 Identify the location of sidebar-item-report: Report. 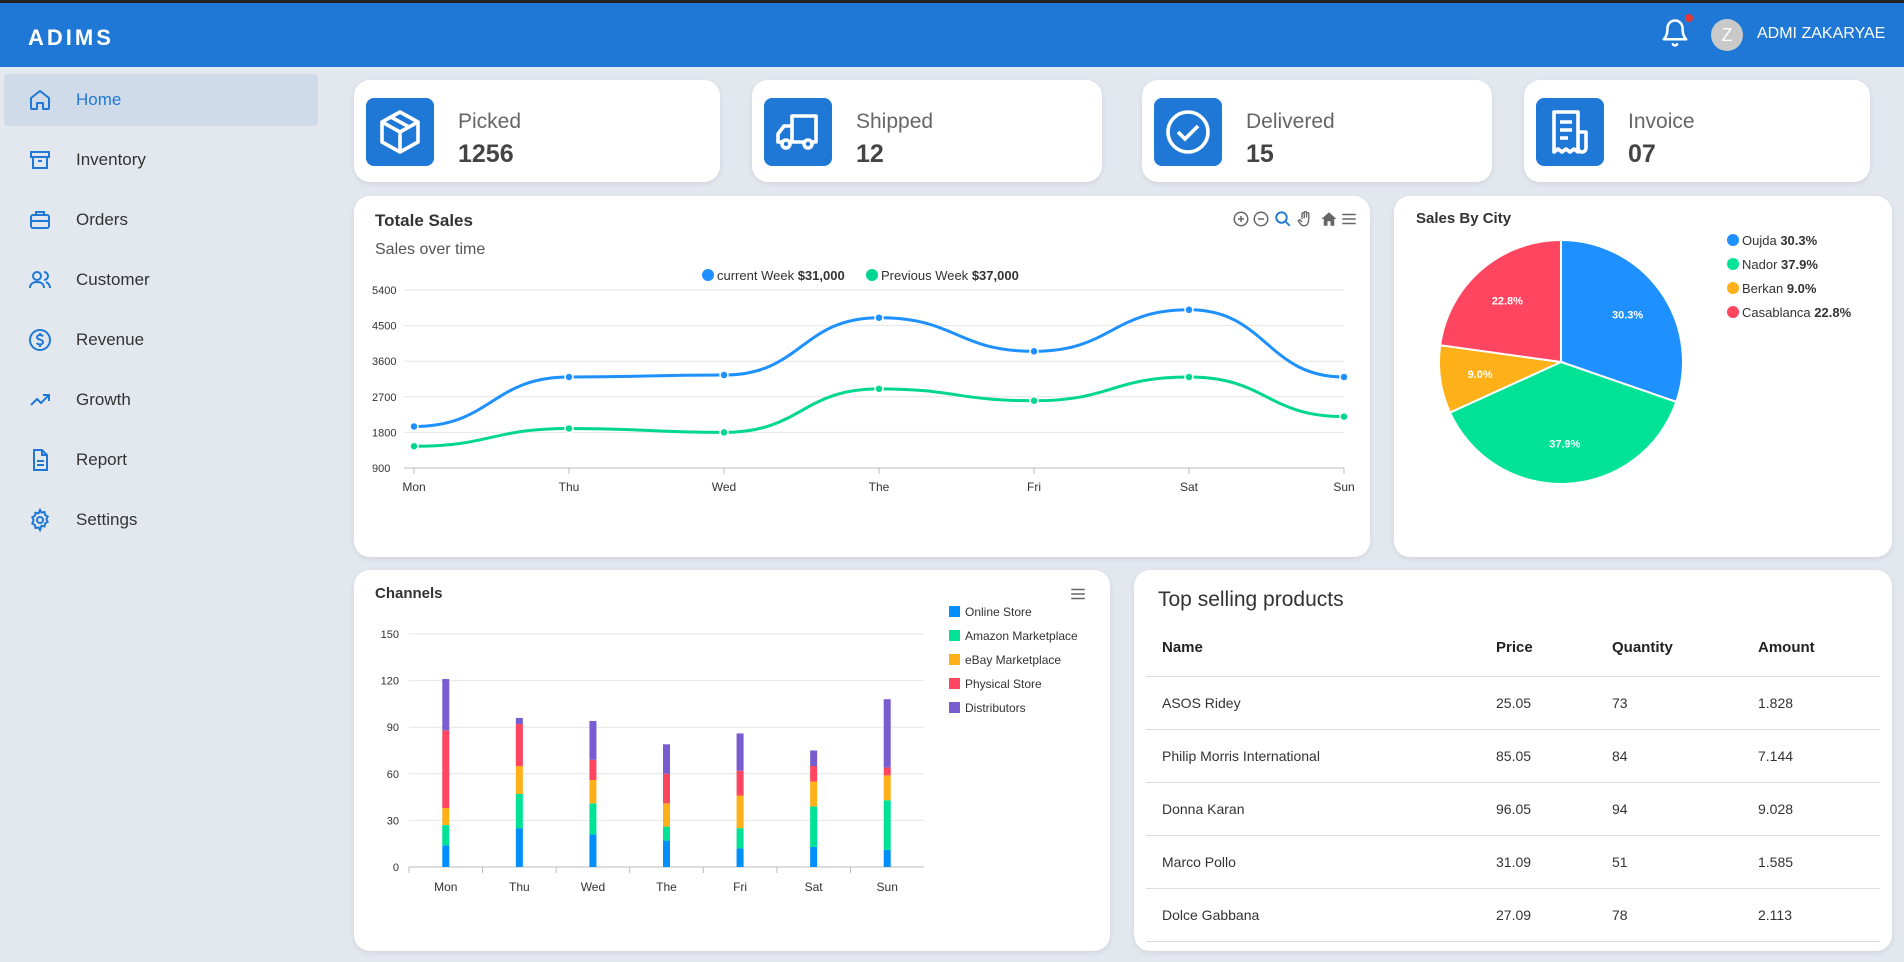
(161, 460).